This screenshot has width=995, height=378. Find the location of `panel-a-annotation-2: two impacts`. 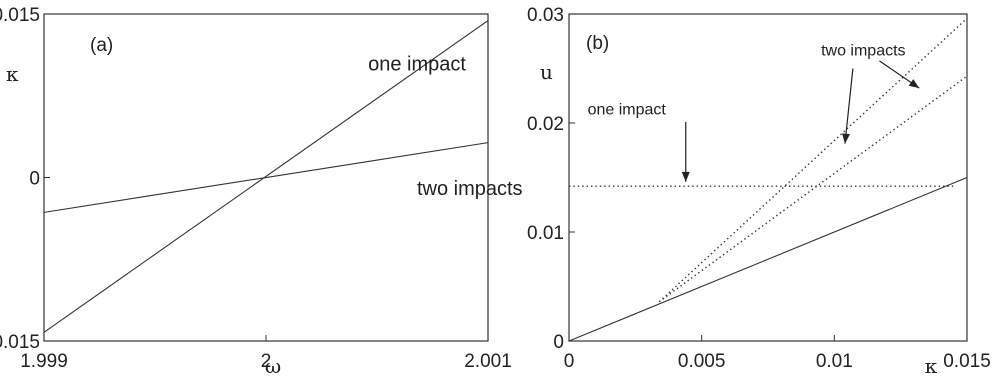

panel-a-annotation-2: two impacts is located at coordinates (470, 189).